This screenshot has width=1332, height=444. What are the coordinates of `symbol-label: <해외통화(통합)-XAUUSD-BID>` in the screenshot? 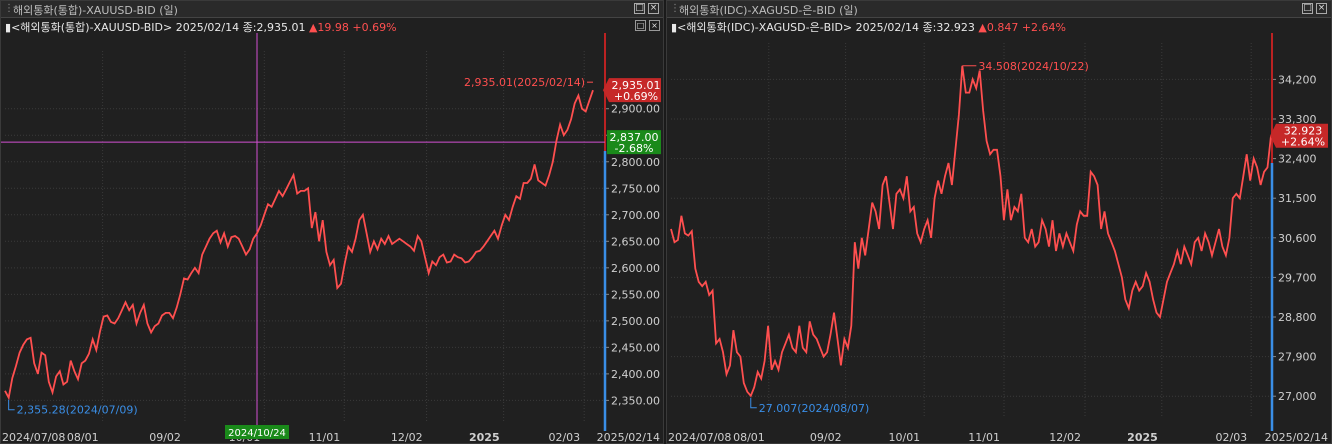 It's located at (92, 27).